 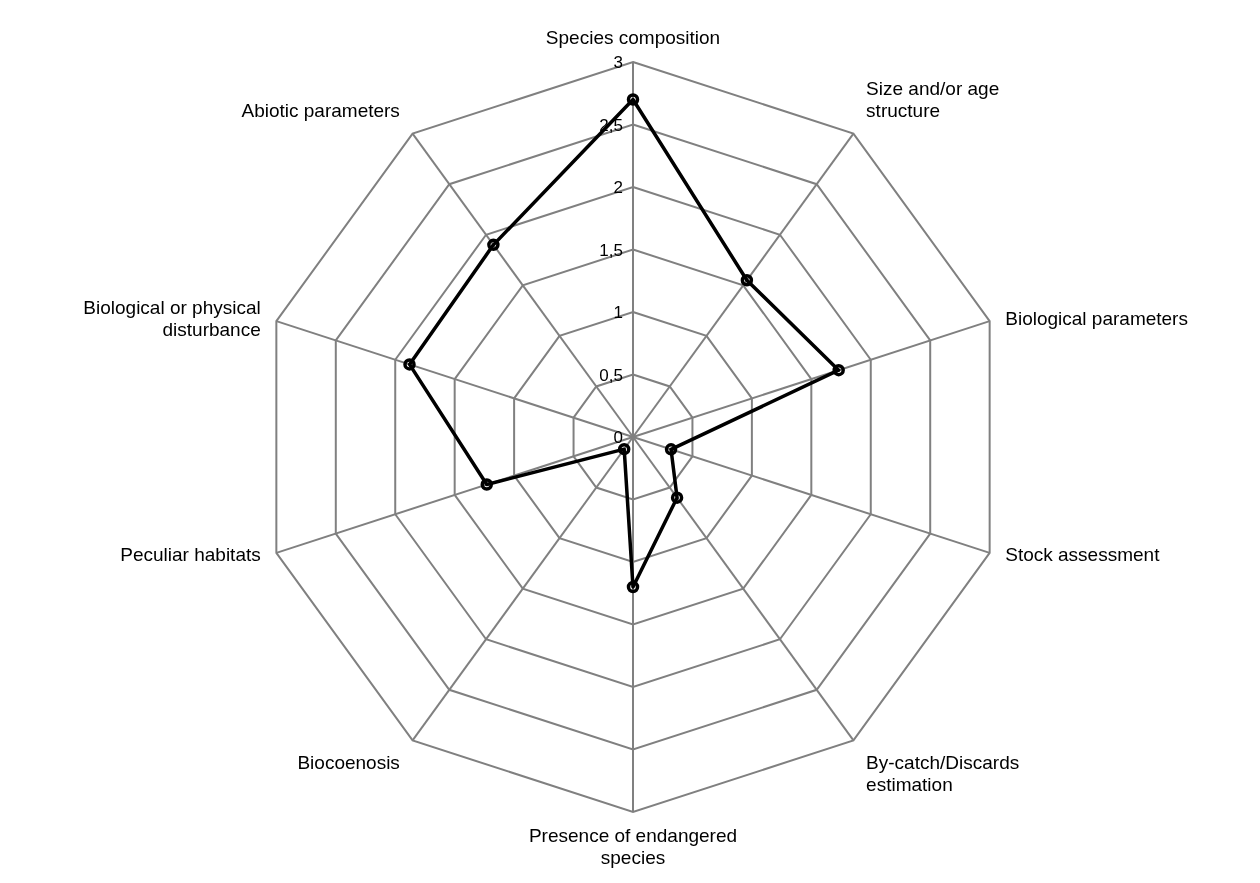 I want to click on spoke-label: Size and/or age structure, so click(x=933, y=100).